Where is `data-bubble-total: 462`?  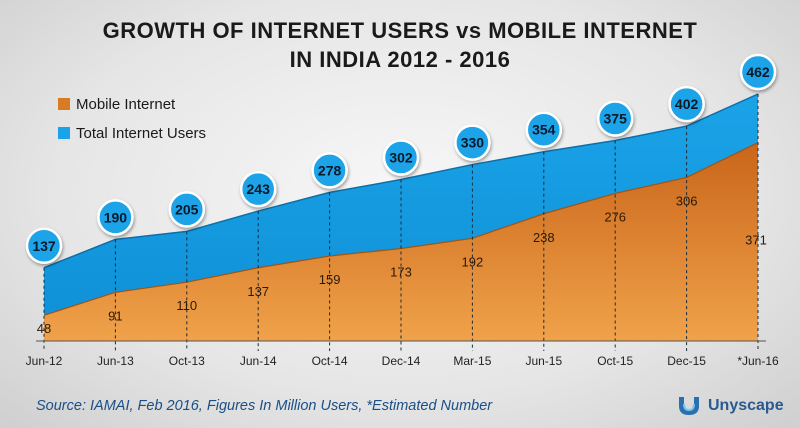
data-bubble-total: 462 is located at coordinates (758, 72).